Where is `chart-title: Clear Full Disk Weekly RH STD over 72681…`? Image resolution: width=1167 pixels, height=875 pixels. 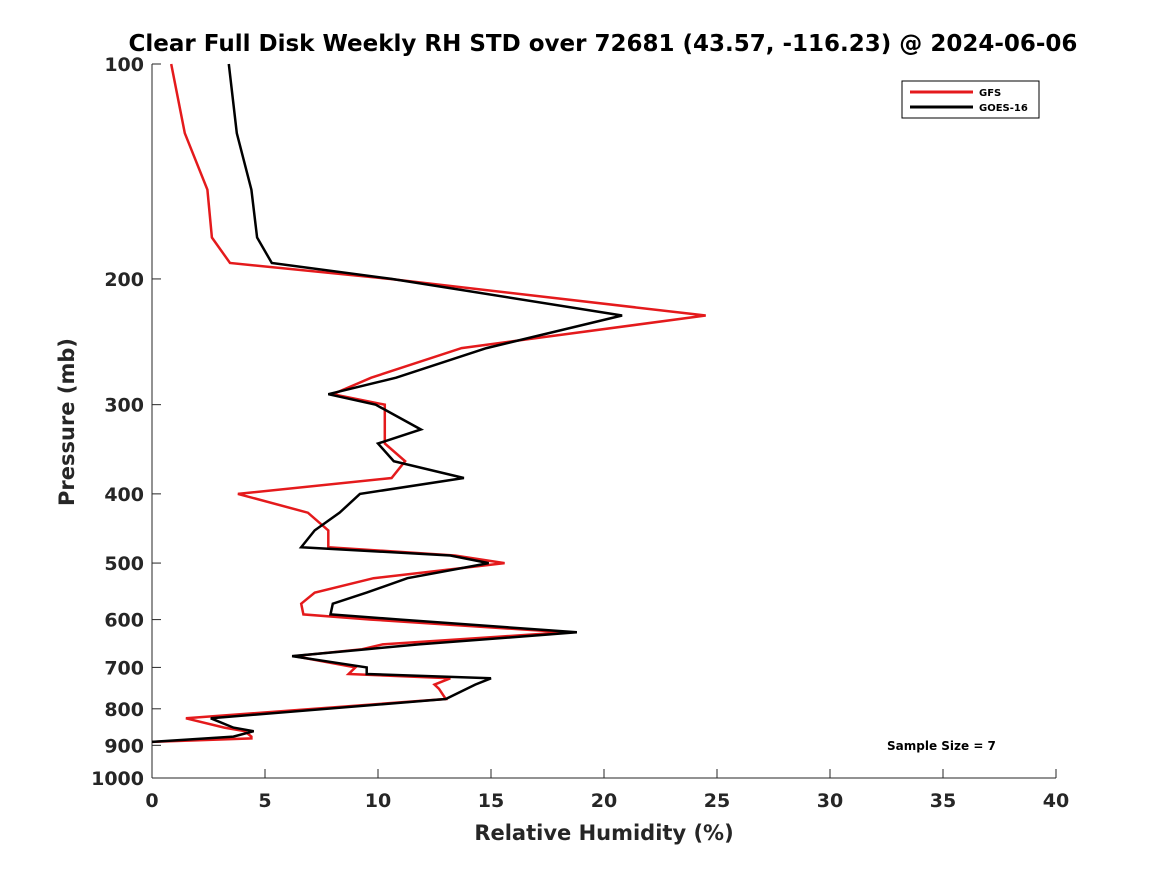
chart-title: Clear Full Disk Weekly RH STD over 72681… is located at coordinates (603, 44).